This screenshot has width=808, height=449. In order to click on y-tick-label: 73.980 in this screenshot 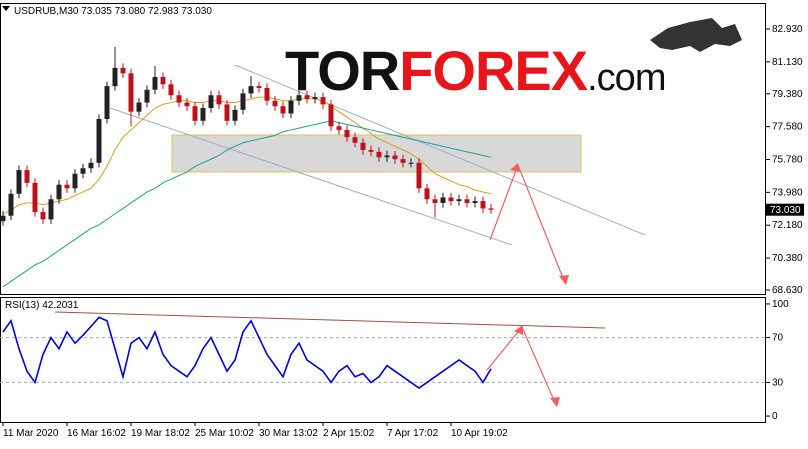, I will do `click(787, 192)`.